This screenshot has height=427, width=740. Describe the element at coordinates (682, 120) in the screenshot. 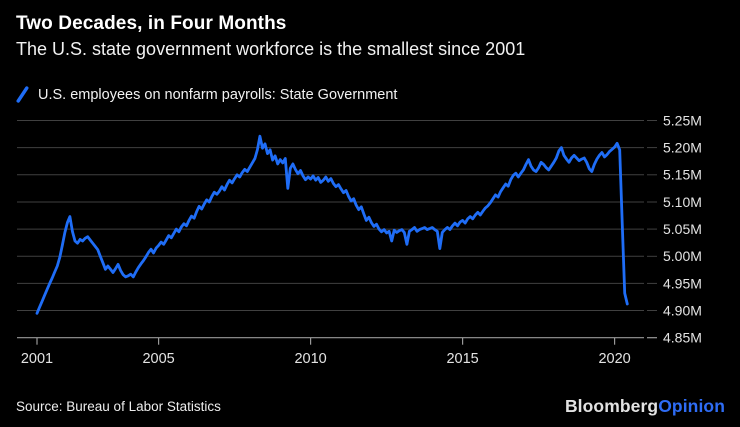

I see `y-axis-label: 5.25M` at that location.